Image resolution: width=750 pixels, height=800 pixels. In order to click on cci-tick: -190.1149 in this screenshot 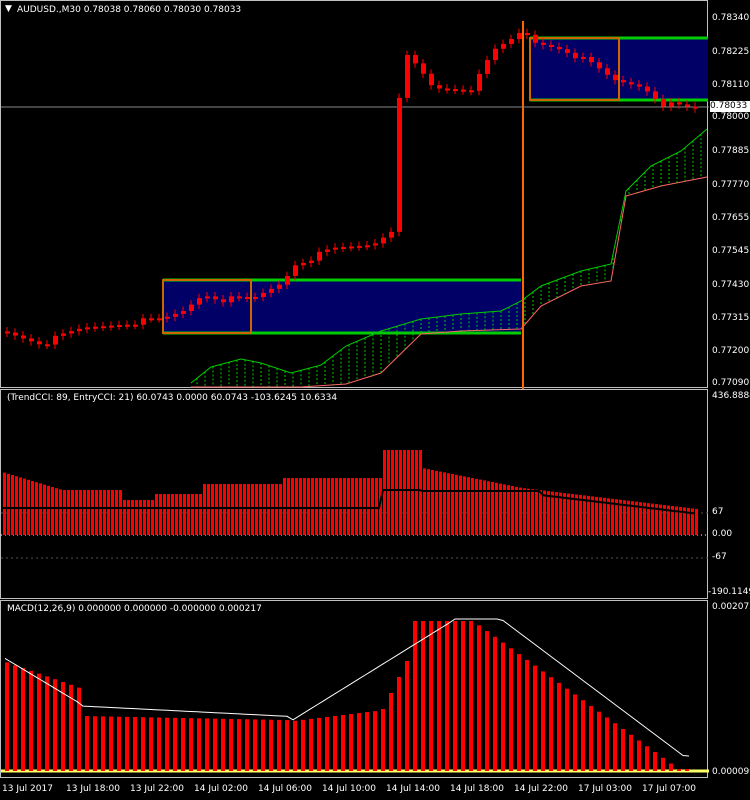, I will do `click(729, 592)`.